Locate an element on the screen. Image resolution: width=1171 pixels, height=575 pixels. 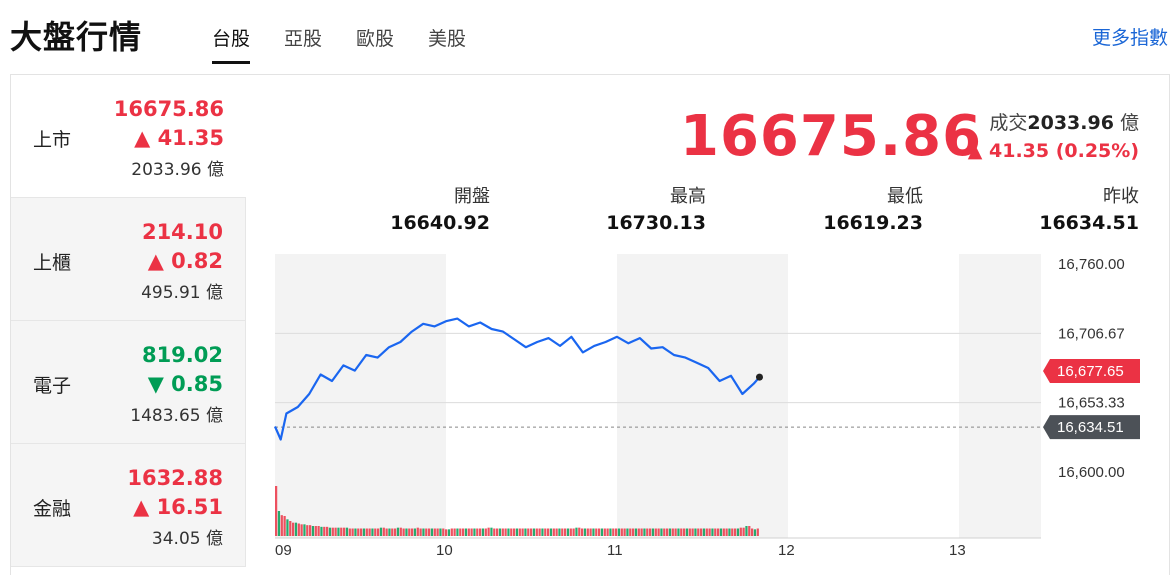
hour-band is located at coordinates (702, 396).